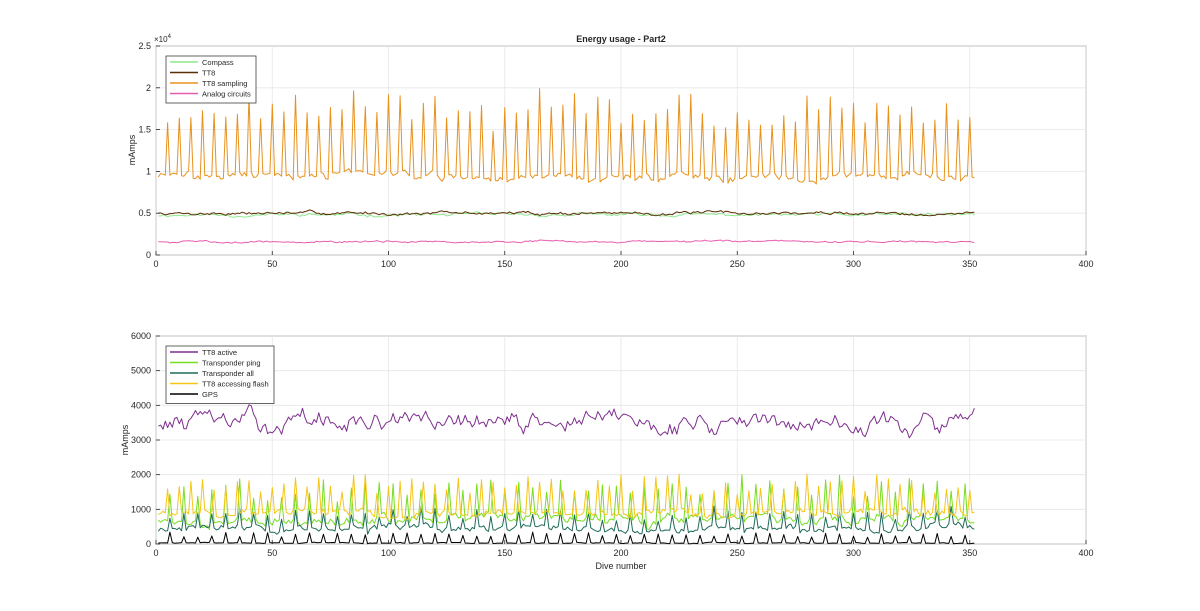 The width and height of the screenshot is (1200, 611). What do you see at coordinates (141, 475) in the screenshot?
I see `y-tick-label: 2000` at bounding box center [141, 475].